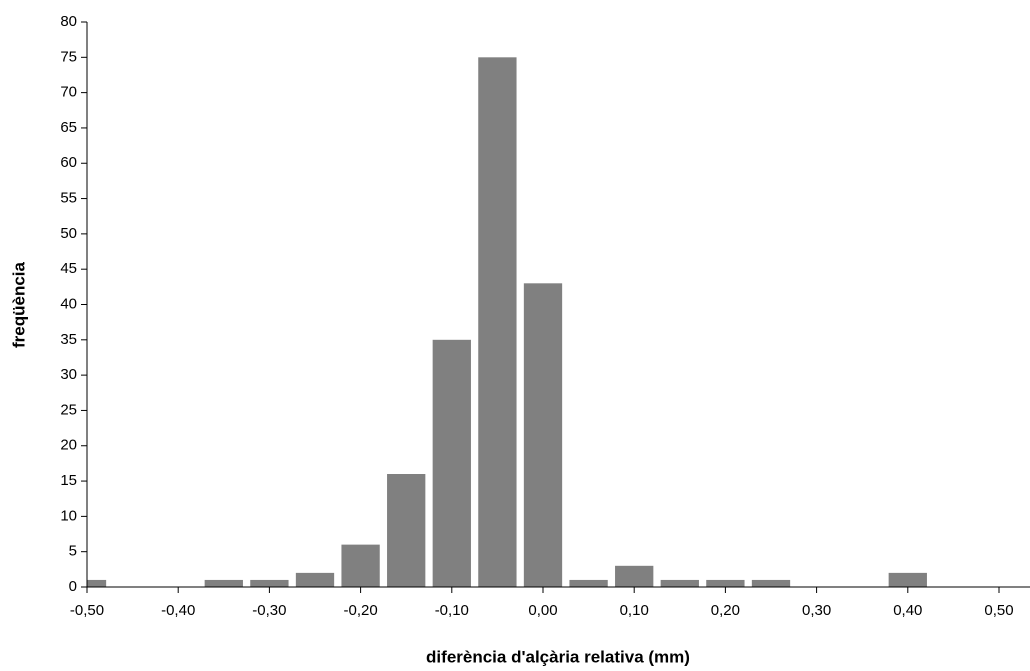 This screenshot has width=1030, height=671. Describe the element at coordinates (73, 551) in the screenshot. I see `y-tick-label: 5` at that location.